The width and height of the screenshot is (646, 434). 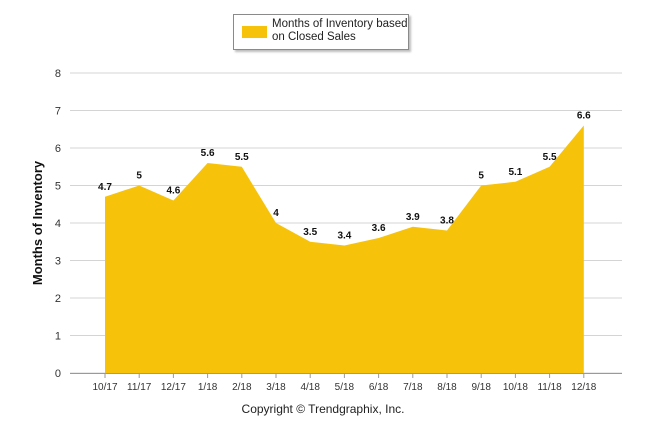 I want to click on x-tick-label: 1/18, so click(x=208, y=387).